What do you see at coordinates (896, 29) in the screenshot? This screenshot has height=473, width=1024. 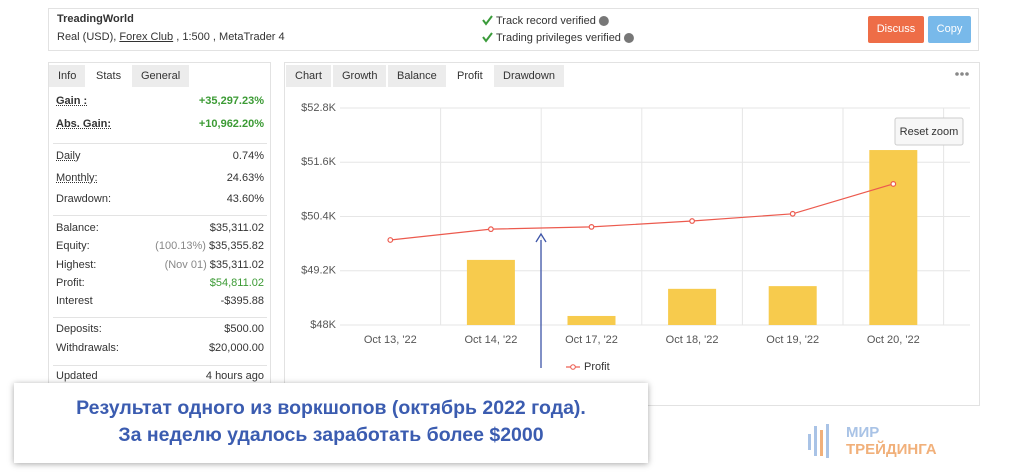 I see `button: Discuss` at bounding box center [896, 29].